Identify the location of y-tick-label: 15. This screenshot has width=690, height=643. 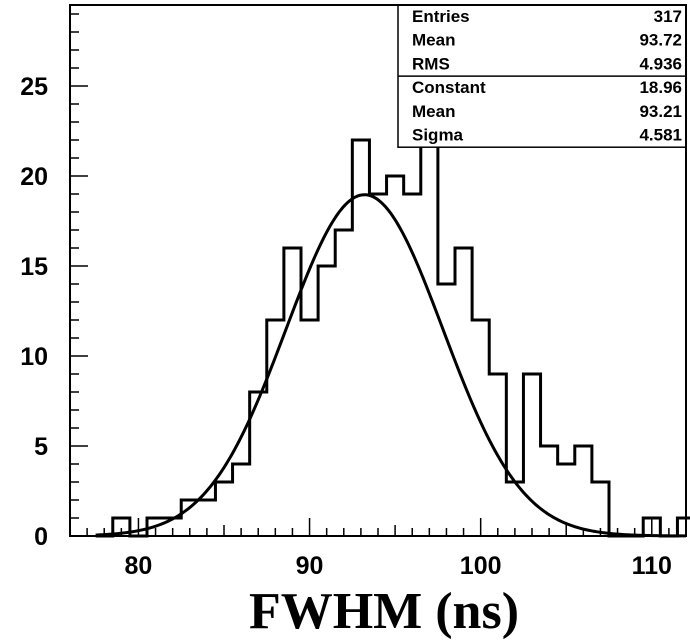
(34, 267).